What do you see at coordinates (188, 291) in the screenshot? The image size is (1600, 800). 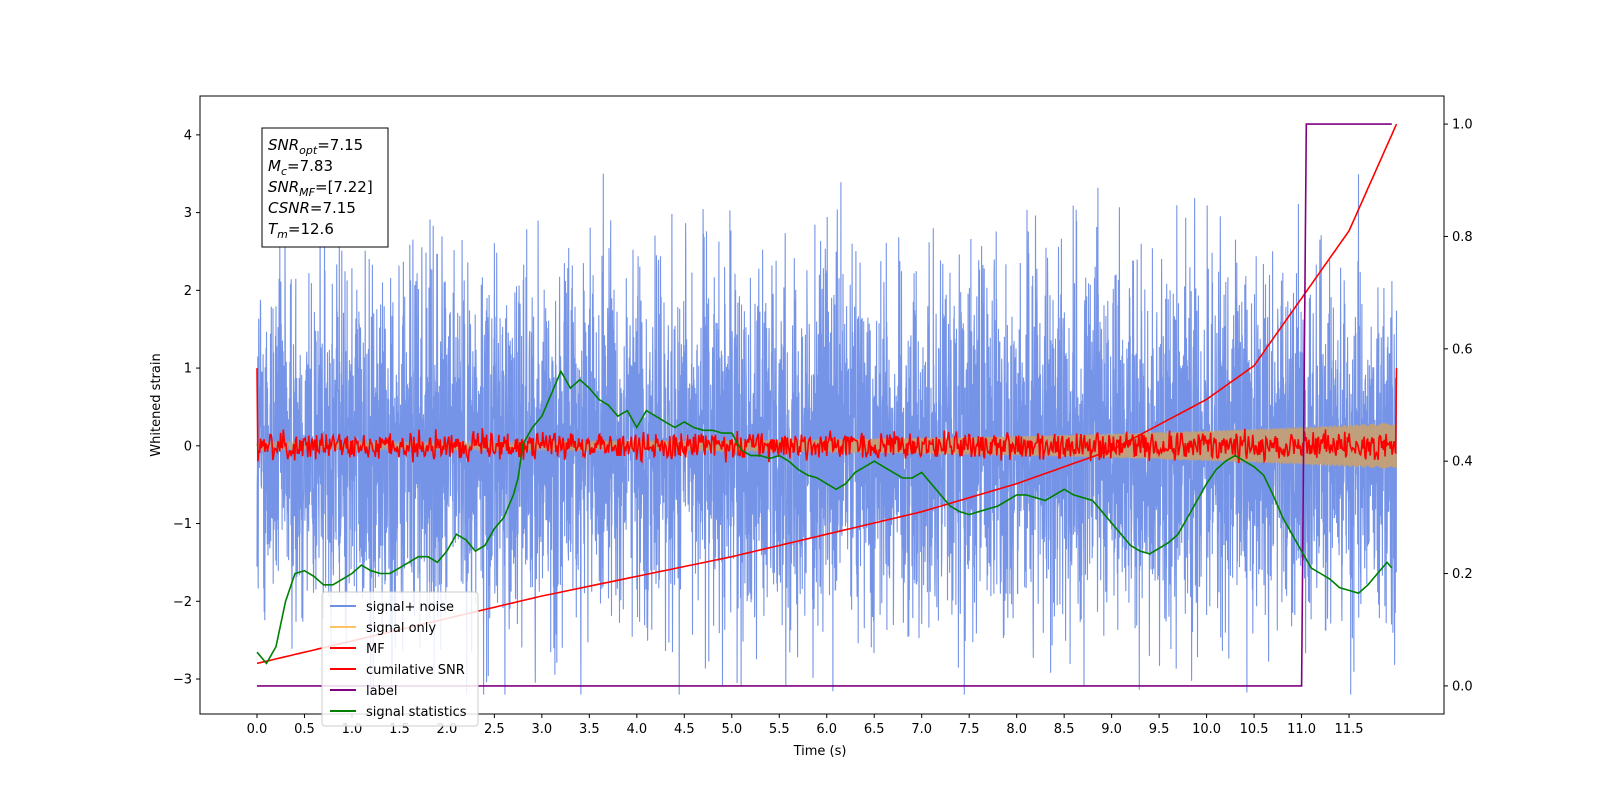 I see `y-tick-label: 2` at bounding box center [188, 291].